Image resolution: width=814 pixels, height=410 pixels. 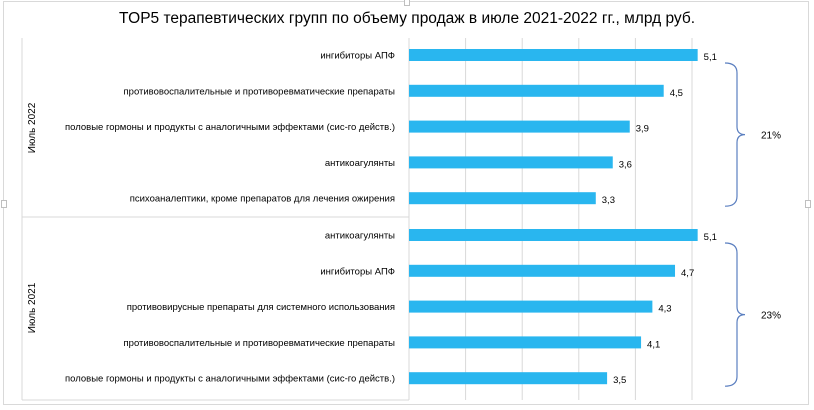 I want to click on data-label: 3,3, so click(x=608, y=200).